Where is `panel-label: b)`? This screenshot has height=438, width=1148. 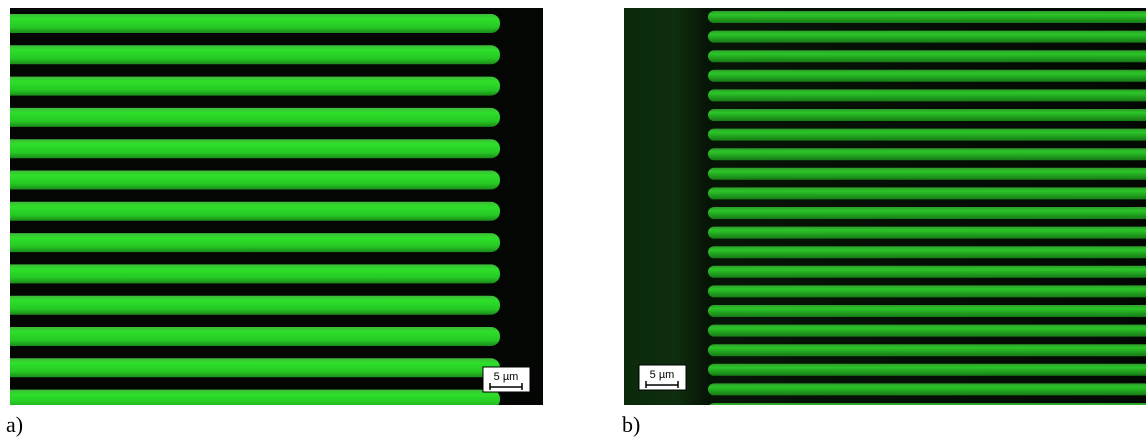 panel-label: b) is located at coordinates (631, 424).